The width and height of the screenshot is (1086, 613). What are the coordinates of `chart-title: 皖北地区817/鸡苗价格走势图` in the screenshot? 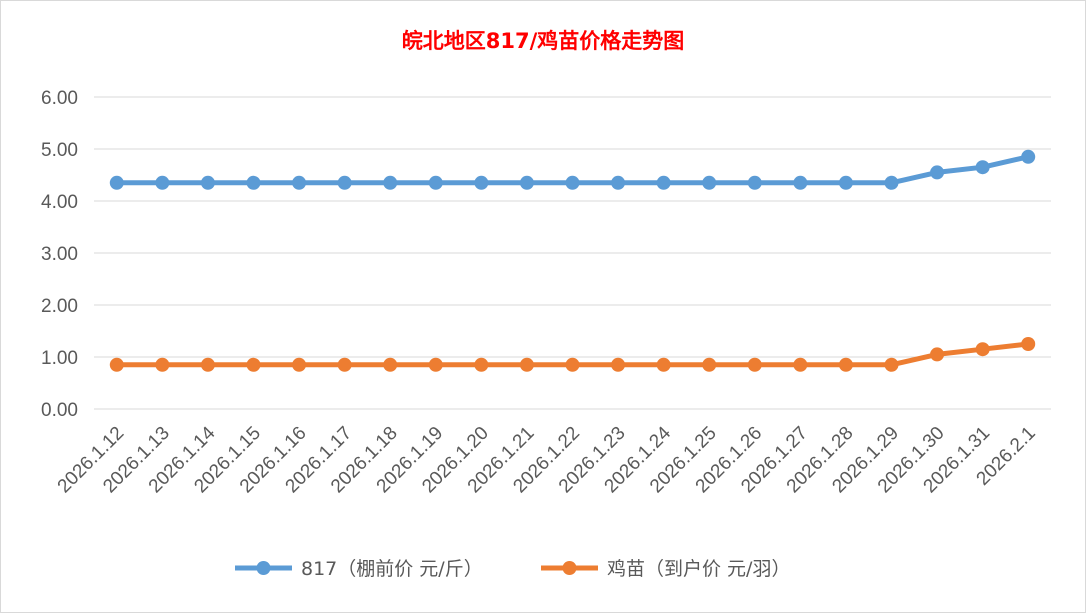 It's located at (543, 41).